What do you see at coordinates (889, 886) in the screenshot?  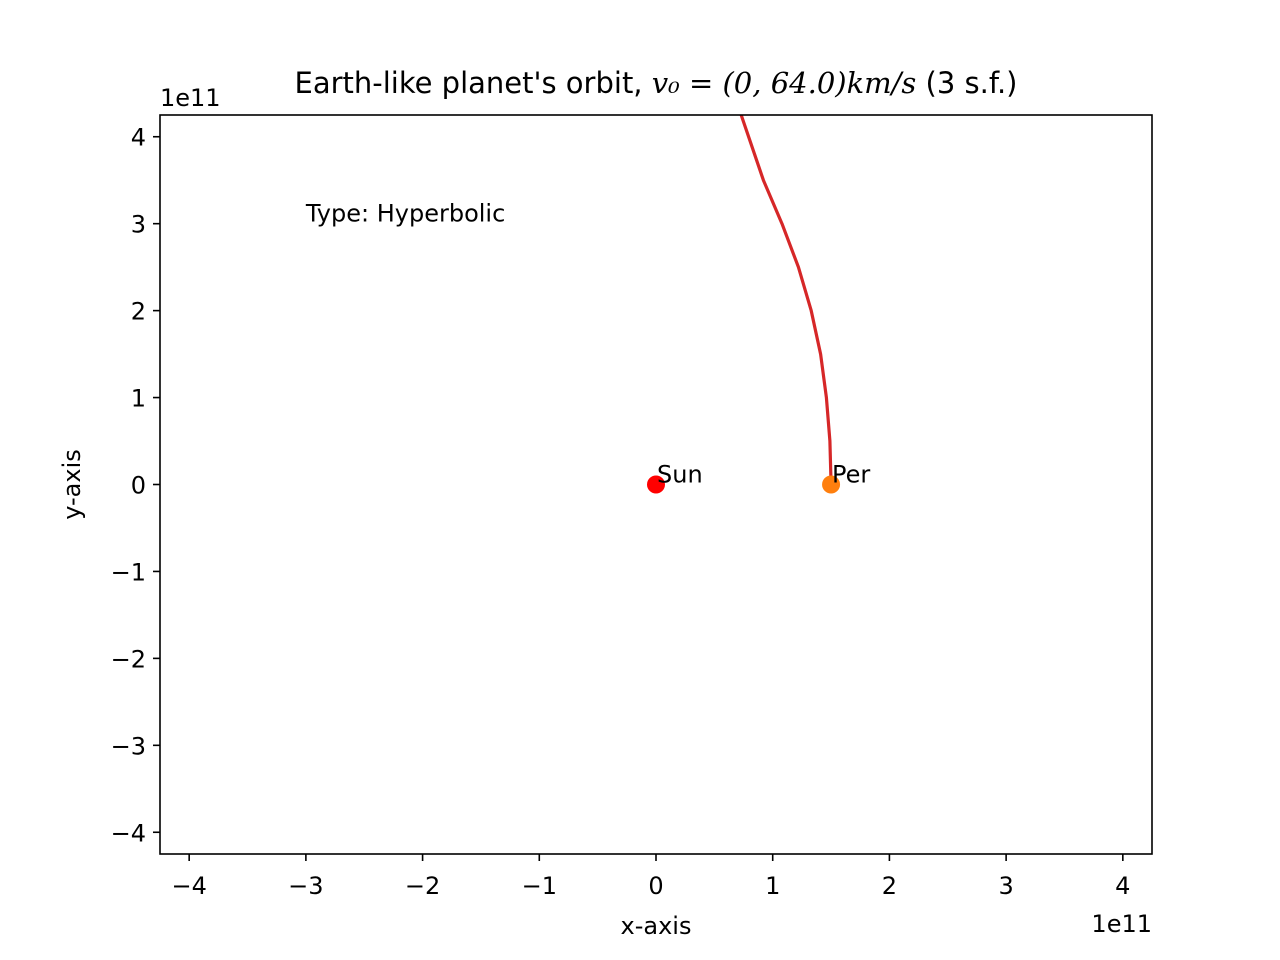 I see `x-tick-label: 2` at bounding box center [889, 886].